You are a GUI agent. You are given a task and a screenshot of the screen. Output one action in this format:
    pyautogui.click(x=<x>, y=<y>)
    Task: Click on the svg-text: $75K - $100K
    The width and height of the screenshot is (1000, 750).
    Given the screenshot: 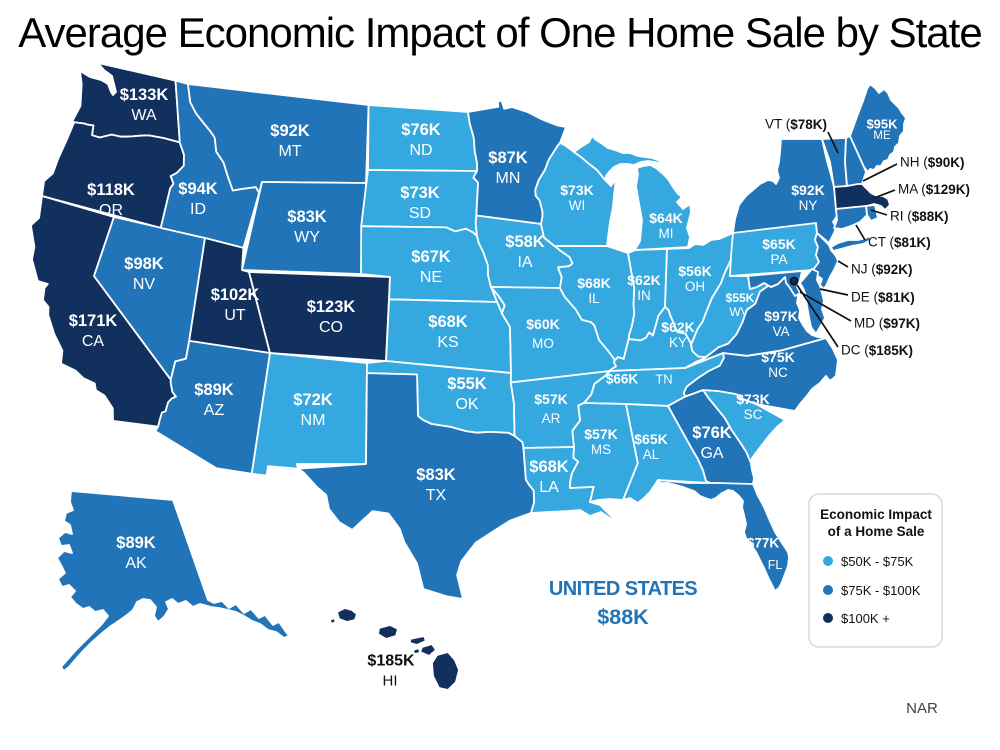 What is the action you would take?
    pyautogui.click(x=881, y=590)
    